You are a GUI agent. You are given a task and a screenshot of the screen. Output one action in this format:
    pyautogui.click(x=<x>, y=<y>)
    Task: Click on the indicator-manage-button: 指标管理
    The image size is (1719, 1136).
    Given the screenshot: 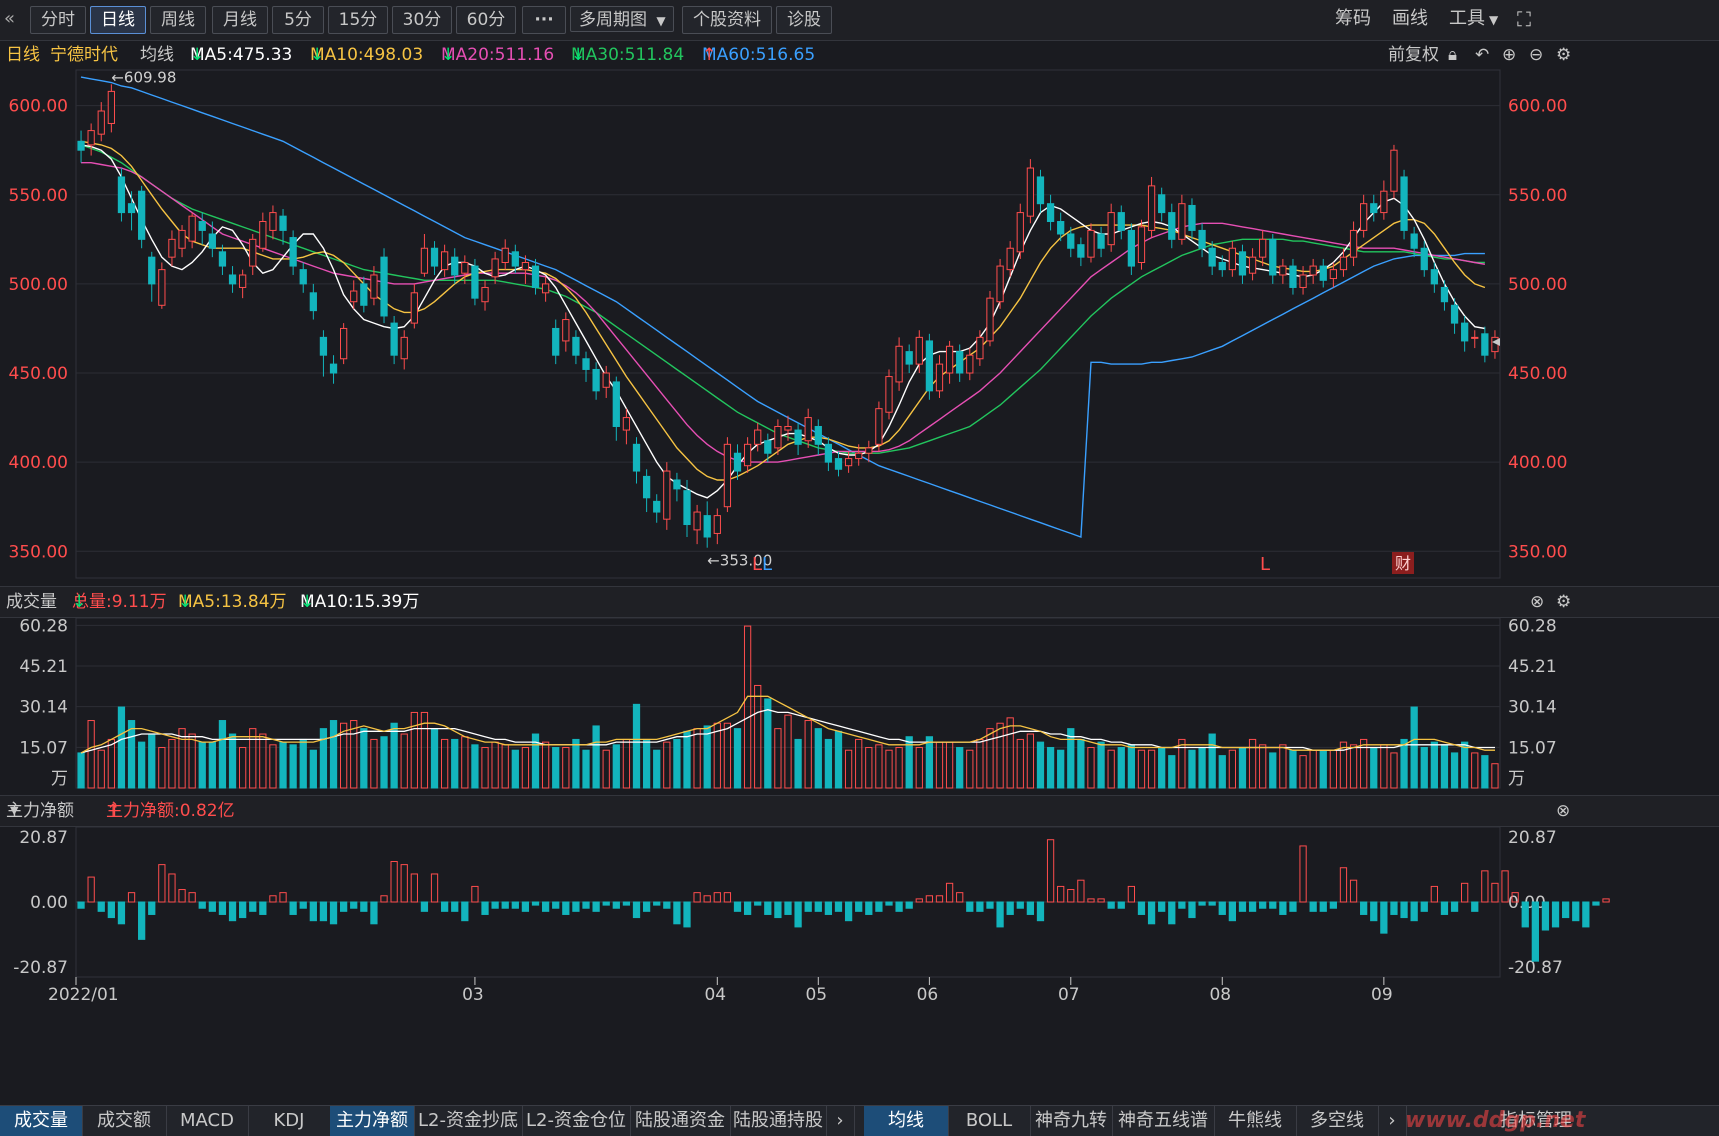 What is the action you would take?
    pyautogui.click(x=1536, y=1120)
    